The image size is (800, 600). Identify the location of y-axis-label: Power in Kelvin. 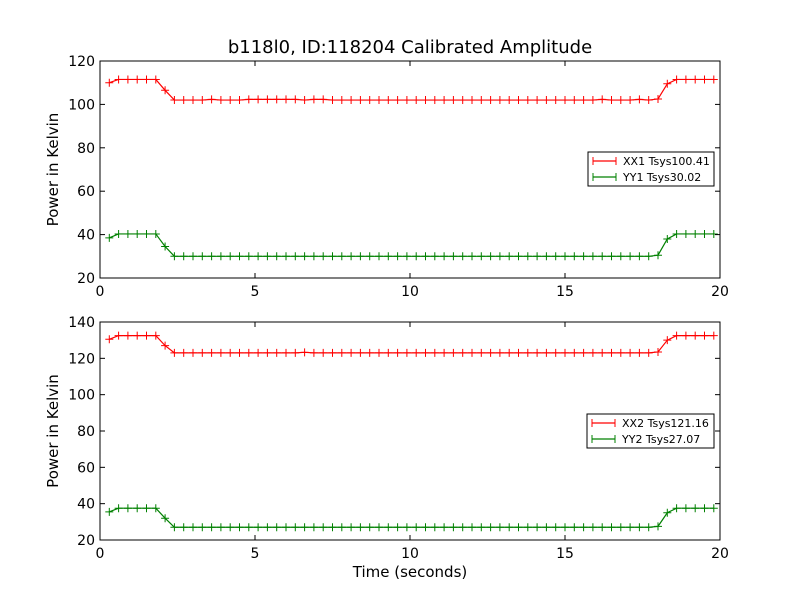
(53, 170).